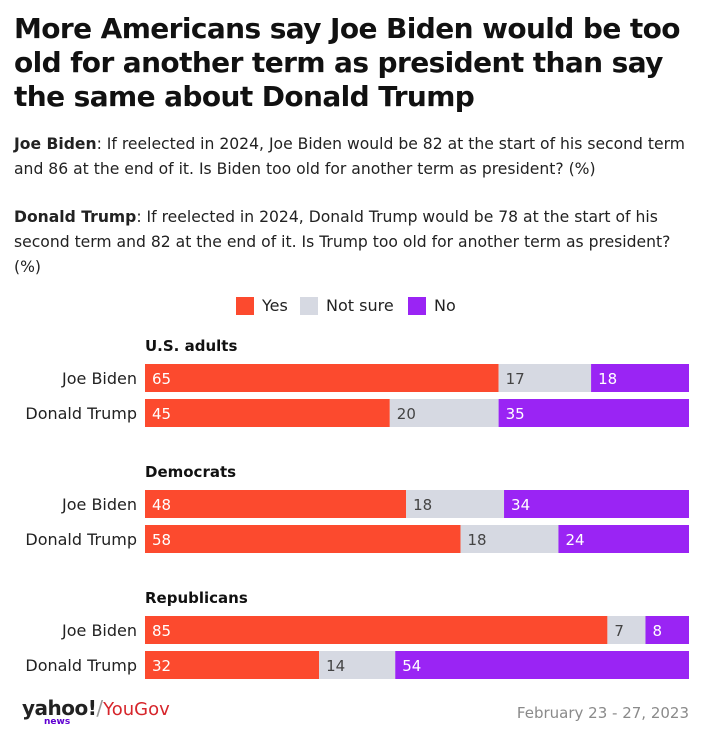 This screenshot has width=705, height=740. What do you see at coordinates (515, 379) in the screenshot?
I see `value-label-not-sure-u-s-adults-joe-biden: 17` at bounding box center [515, 379].